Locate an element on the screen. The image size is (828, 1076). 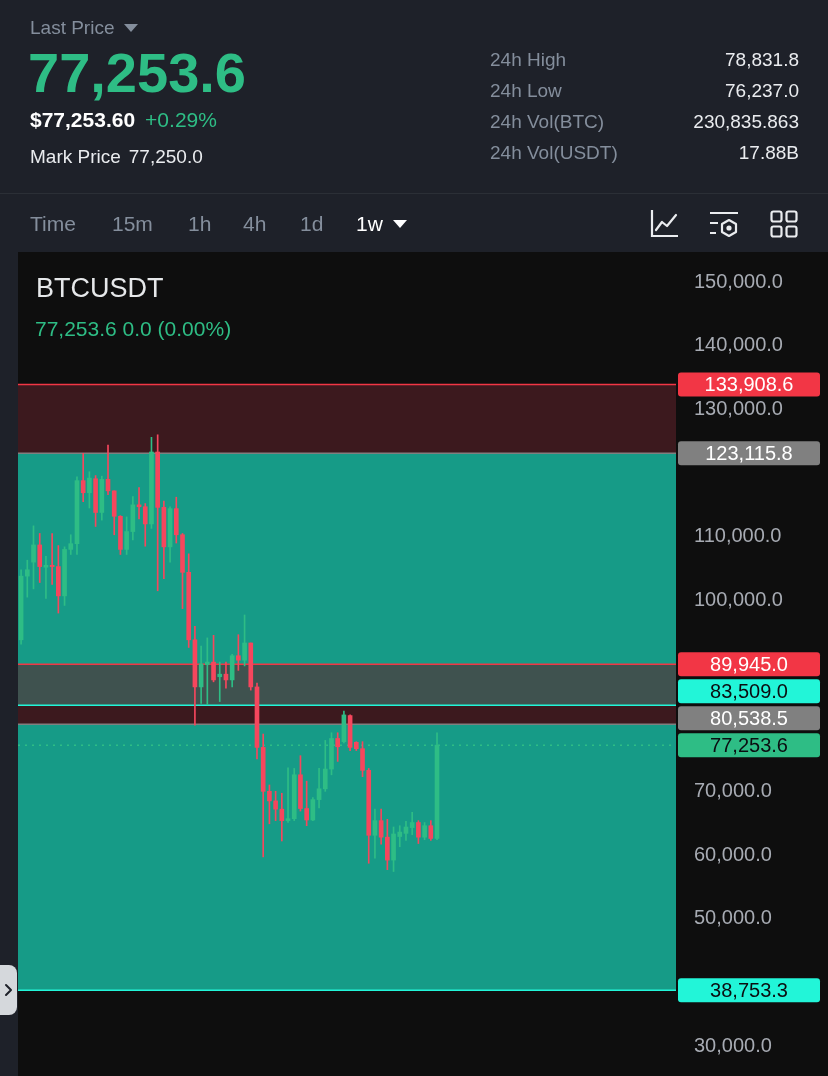
y-tick-label: 130,000.0 is located at coordinates (738, 407).